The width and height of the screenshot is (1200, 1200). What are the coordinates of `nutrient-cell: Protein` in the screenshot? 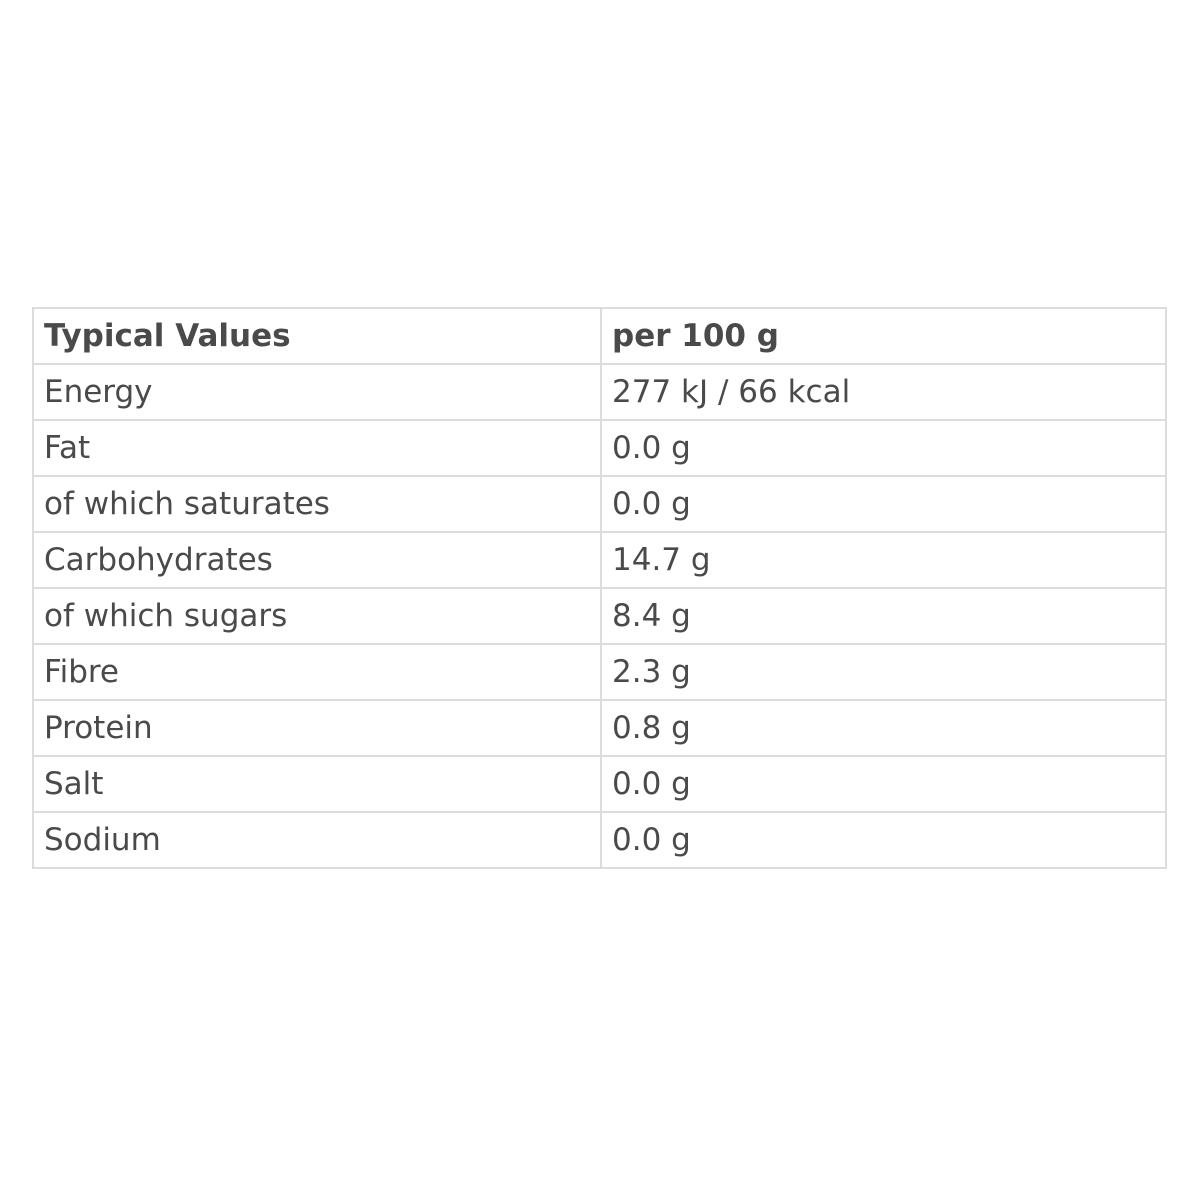 It's located at (317, 728).